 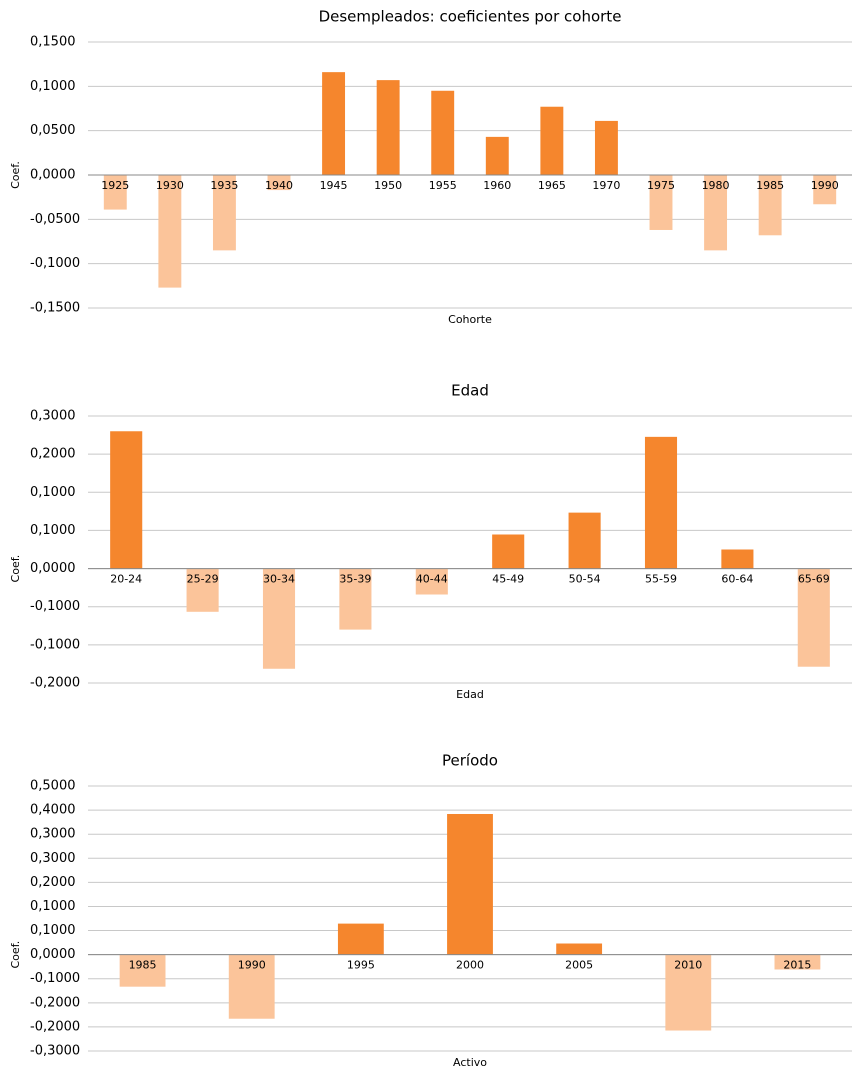 What do you see at coordinates (203, 579) in the screenshot?
I see `x-tick-label: 25-29` at bounding box center [203, 579].